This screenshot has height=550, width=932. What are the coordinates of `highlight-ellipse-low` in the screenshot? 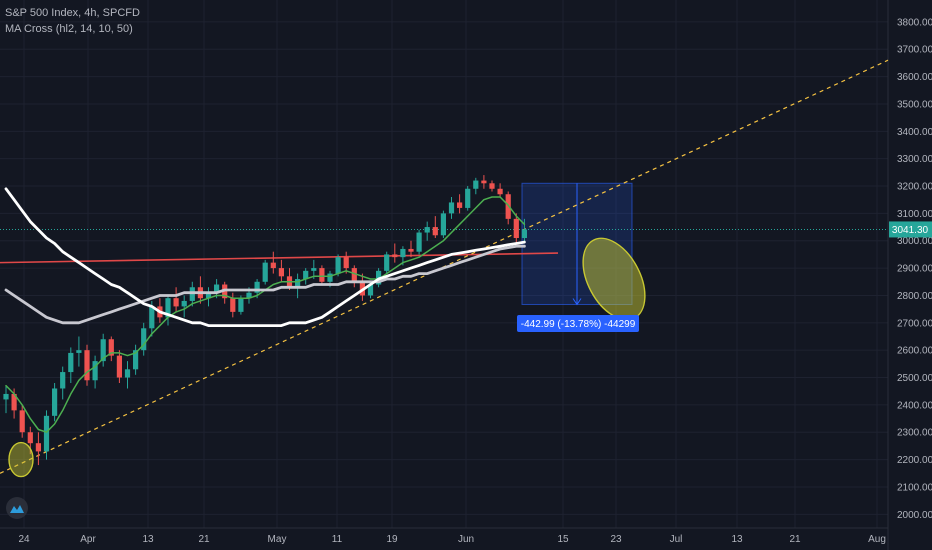 It's located at (21, 459).